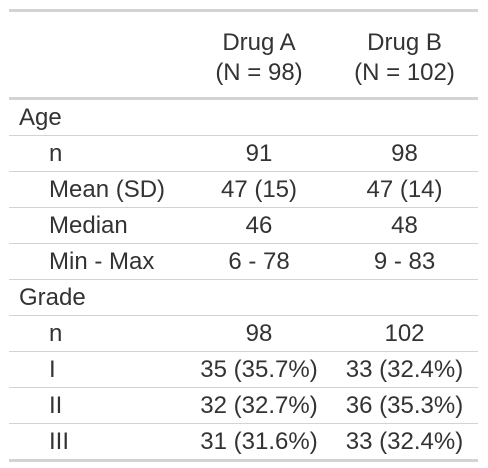 This screenshot has width=488, height=468. I want to click on column-name: Drug A, so click(259, 42).